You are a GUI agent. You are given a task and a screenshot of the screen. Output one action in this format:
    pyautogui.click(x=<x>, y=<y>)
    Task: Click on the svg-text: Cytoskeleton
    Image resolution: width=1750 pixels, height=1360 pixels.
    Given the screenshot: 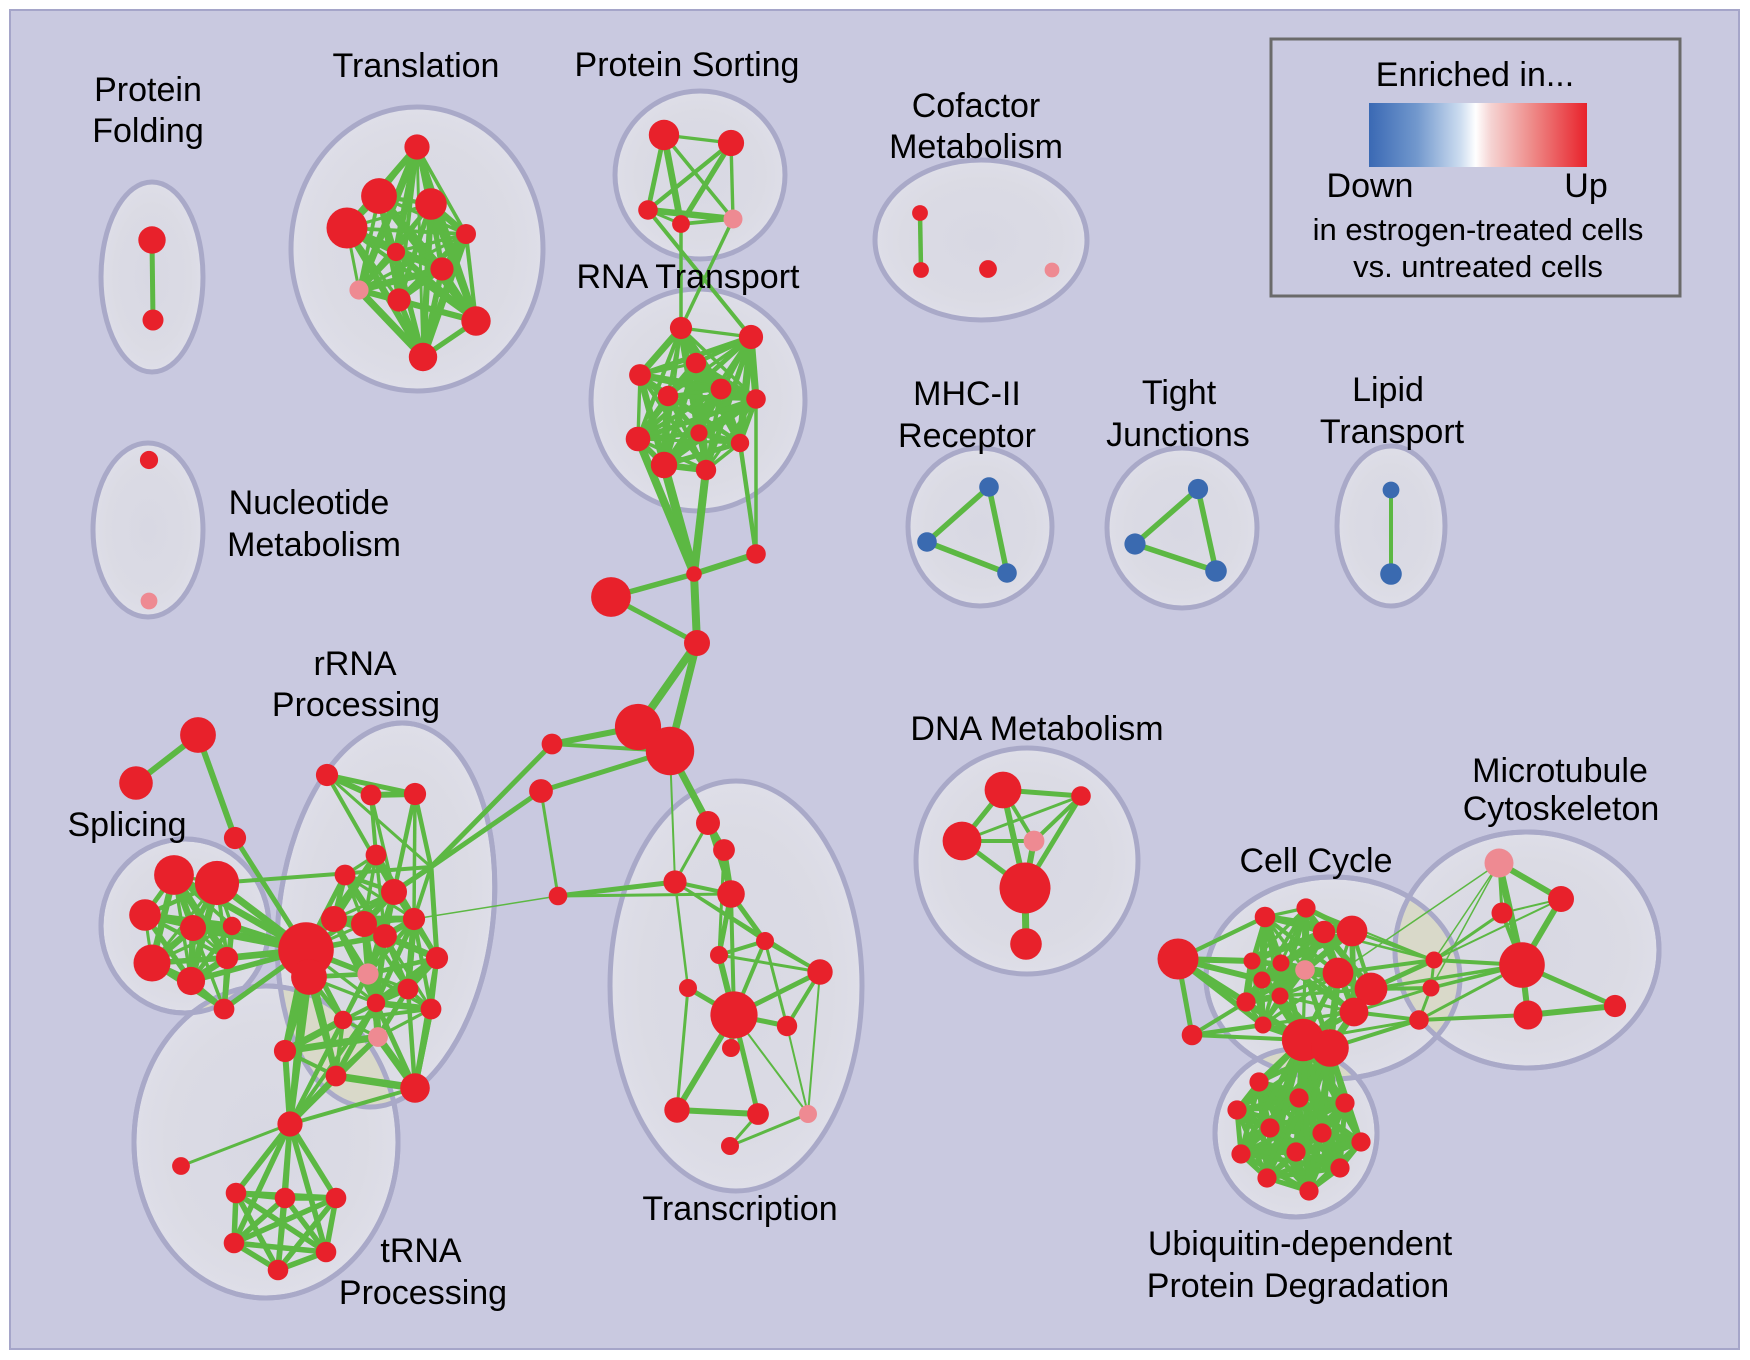 What is the action you would take?
    pyautogui.click(x=1561, y=809)
    